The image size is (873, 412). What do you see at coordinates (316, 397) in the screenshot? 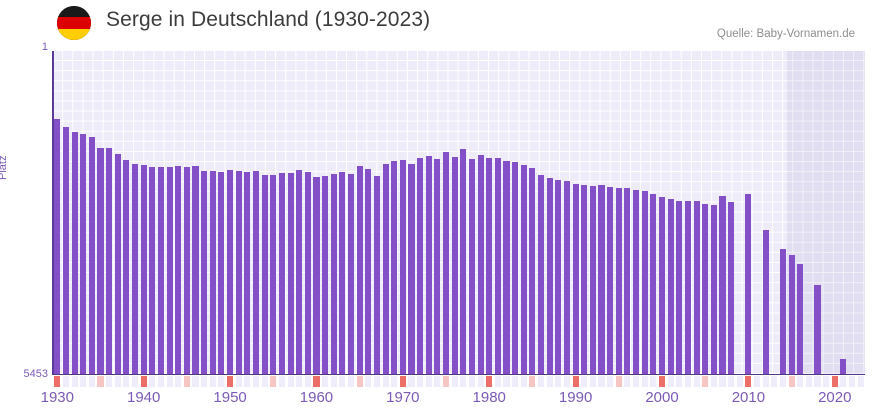
I see `x-axis-tick-label: 1960` at bounding box center [316, 397].